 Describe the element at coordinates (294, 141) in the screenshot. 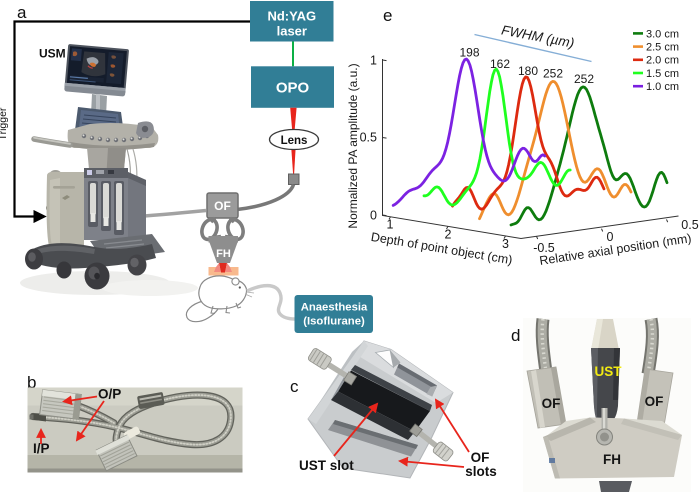

I see `svg-text: Lens` at that location.